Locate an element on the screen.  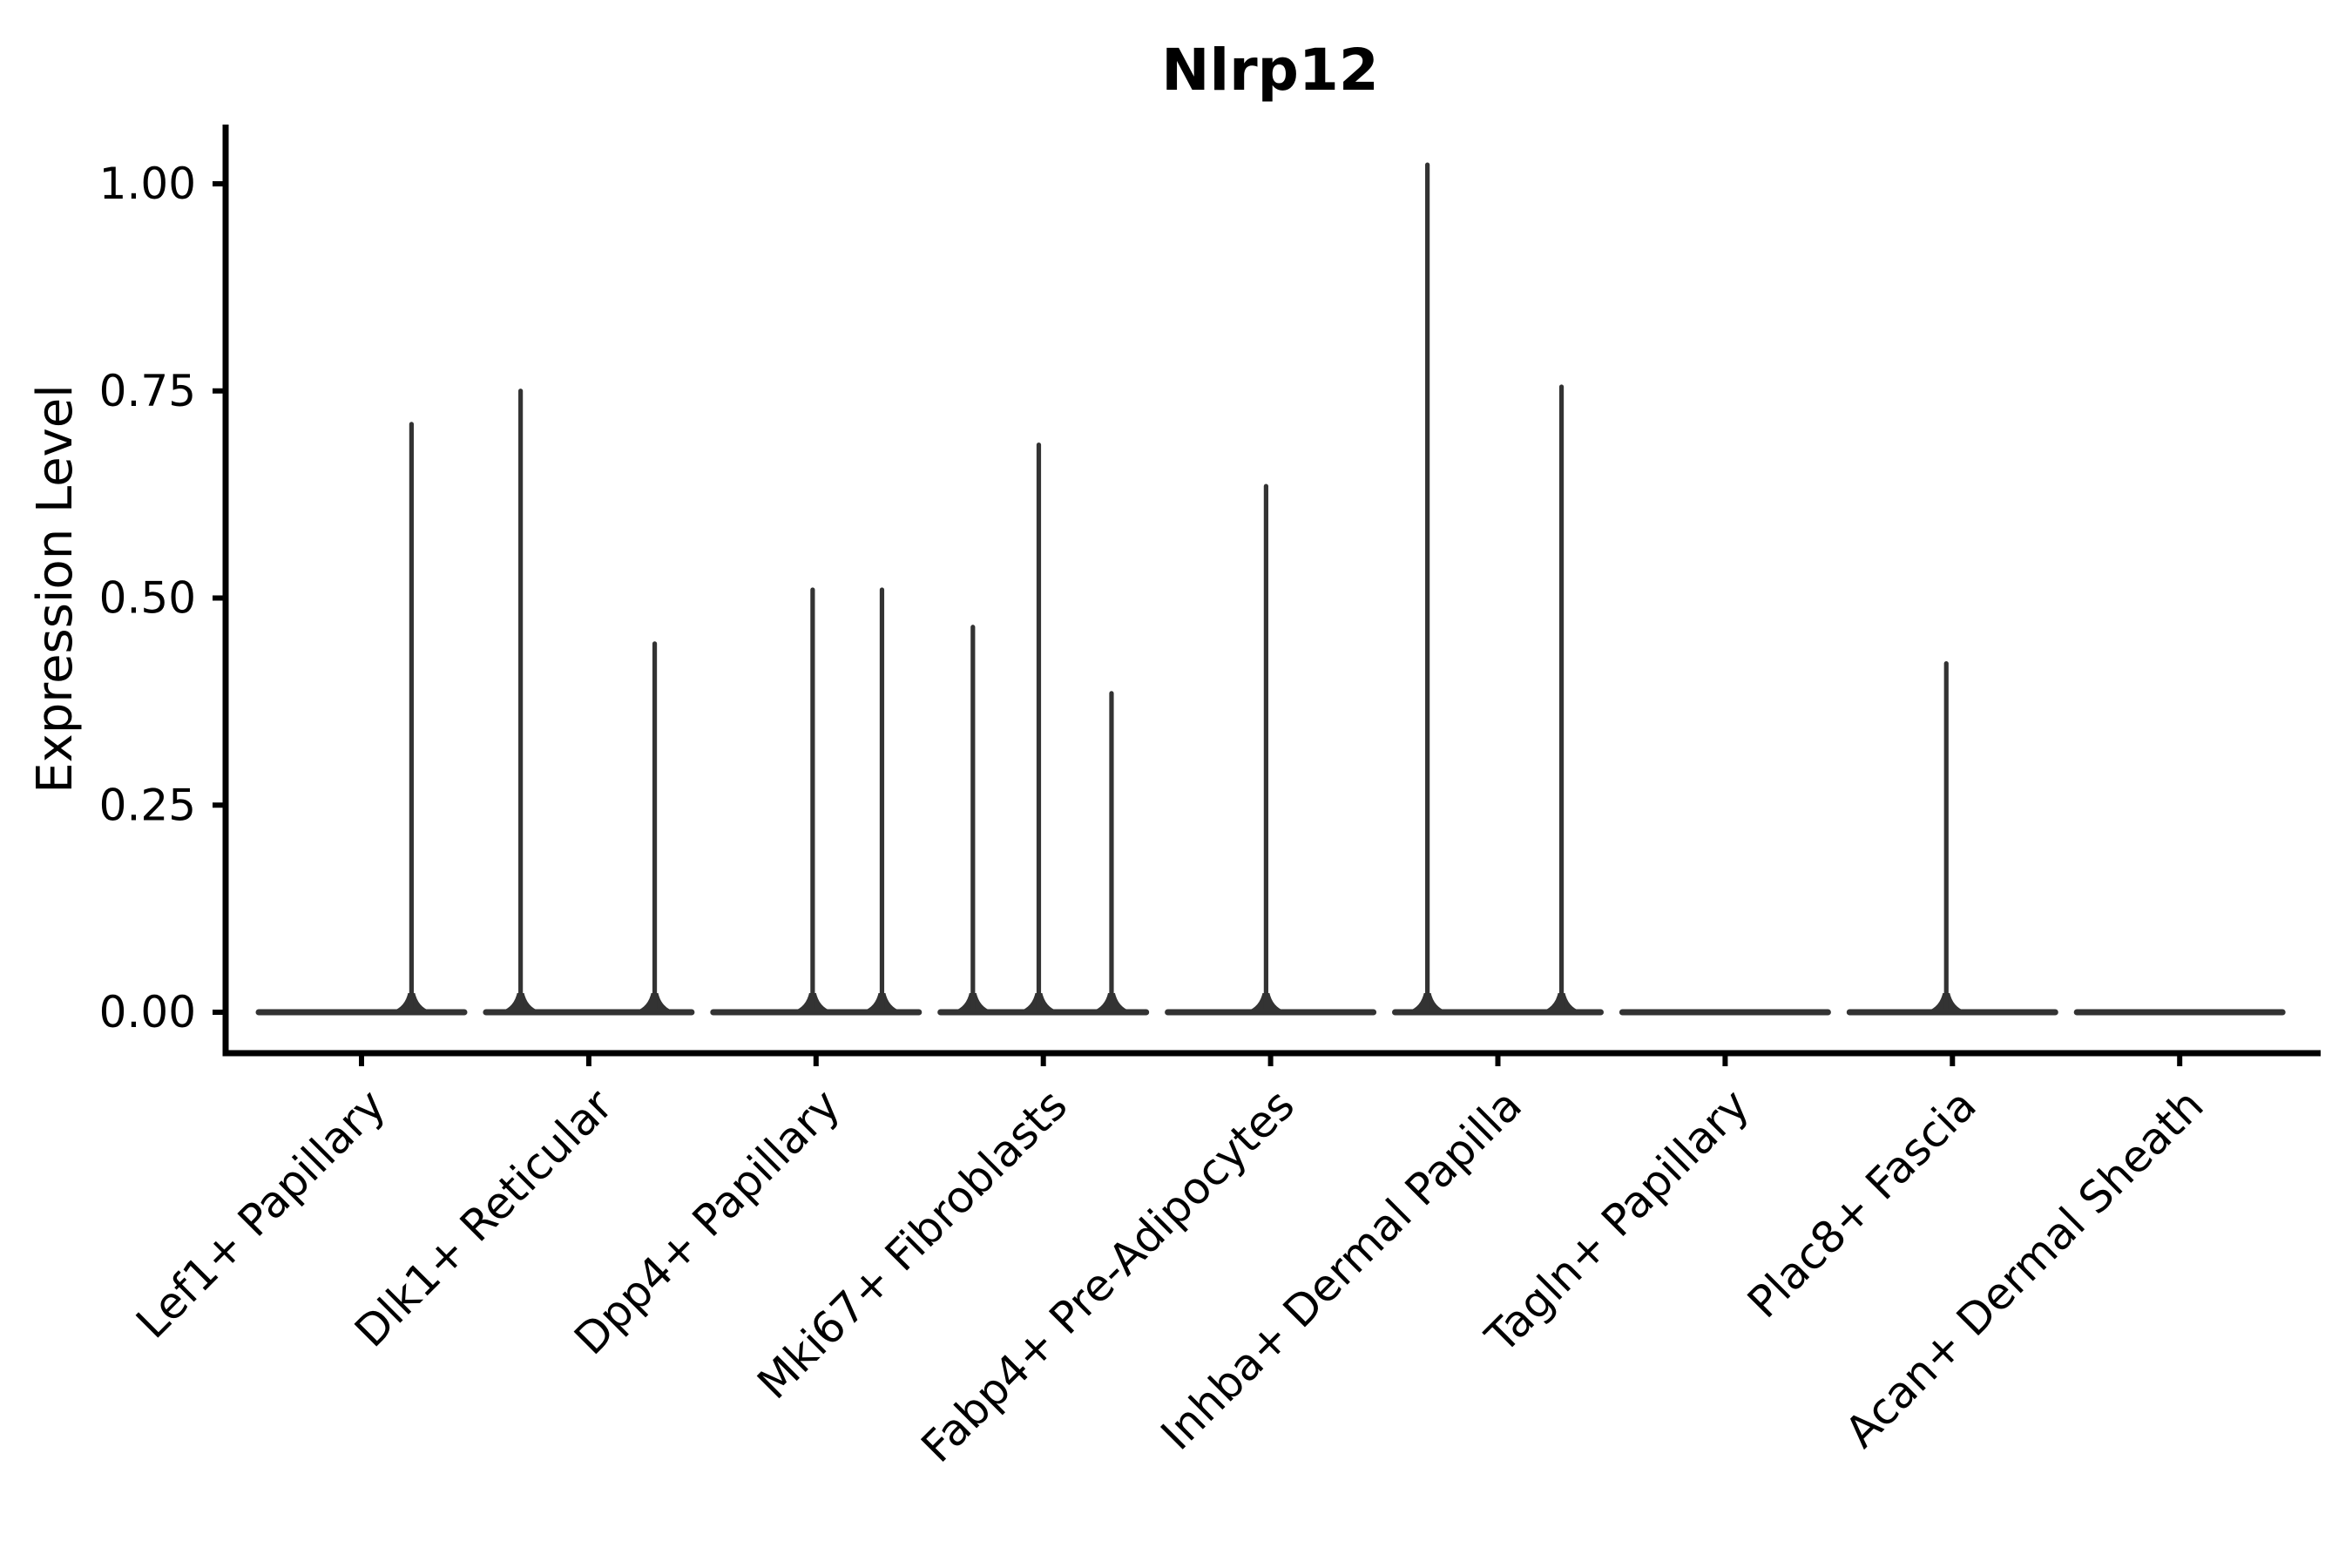
y-tick-label: 0.75 is located at coordinates (147, 391).